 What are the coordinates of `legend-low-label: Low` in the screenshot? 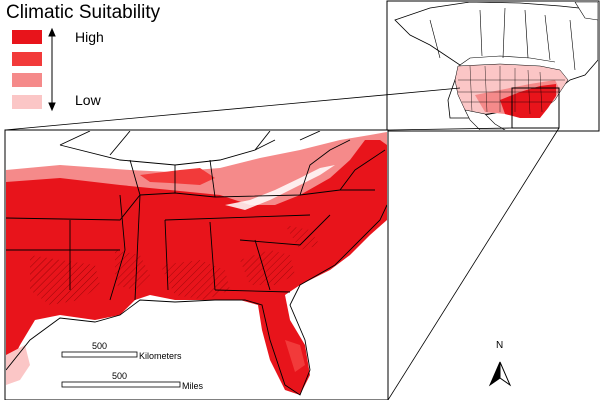 It's located at (88, 100).